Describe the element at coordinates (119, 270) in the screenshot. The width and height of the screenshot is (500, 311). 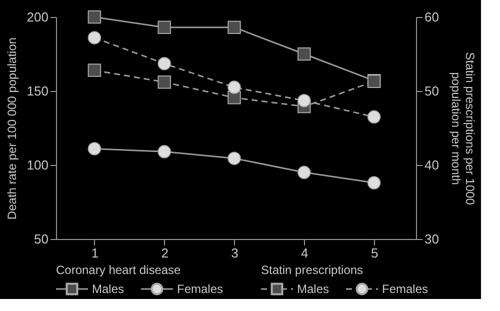
I see `text: Coronary heart disease` at that location.